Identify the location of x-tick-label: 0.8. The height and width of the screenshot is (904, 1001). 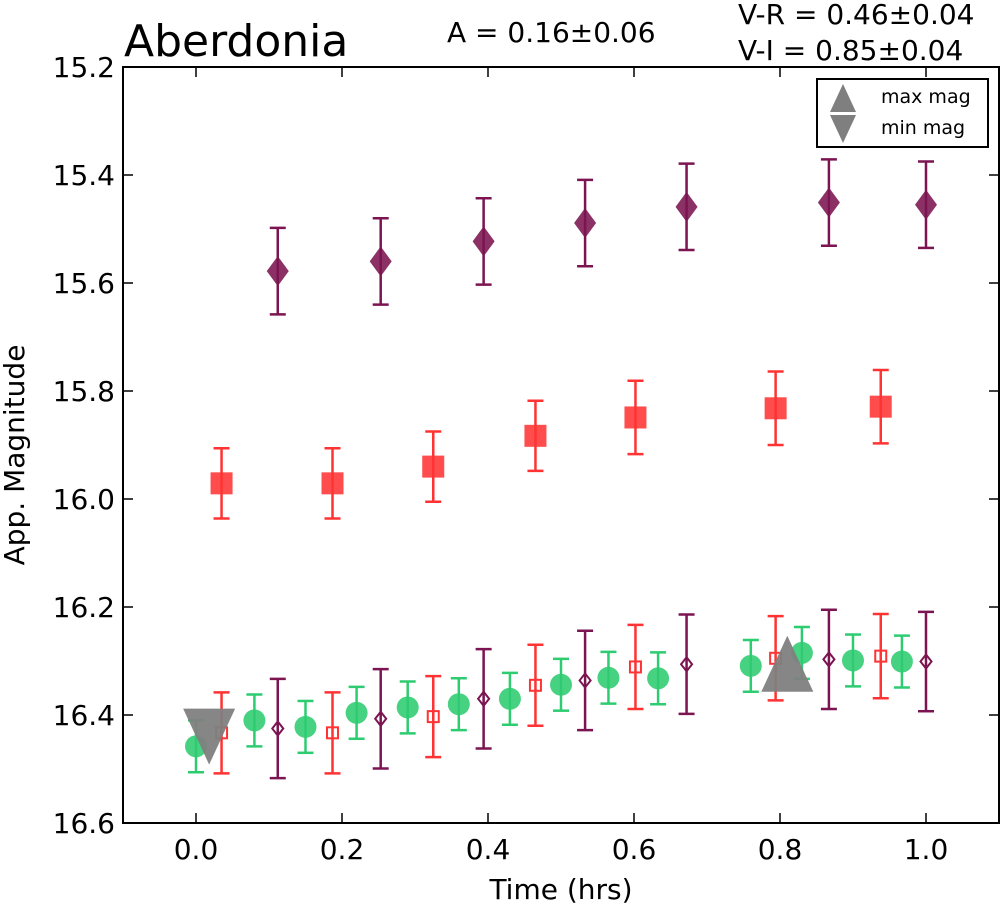
(780, 849).